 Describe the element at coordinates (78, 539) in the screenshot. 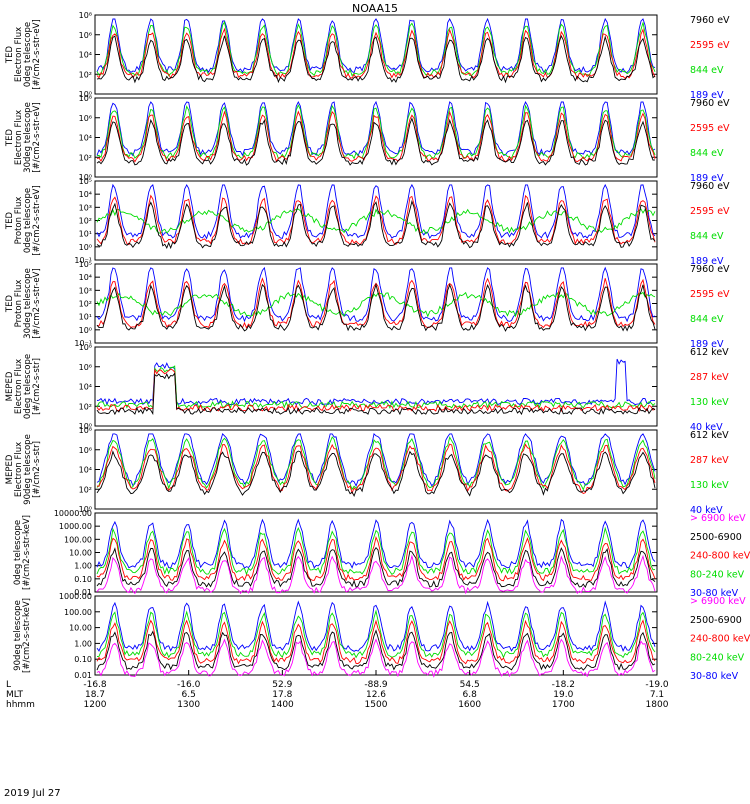

I see `y-tick-label: 100.00` at that location.